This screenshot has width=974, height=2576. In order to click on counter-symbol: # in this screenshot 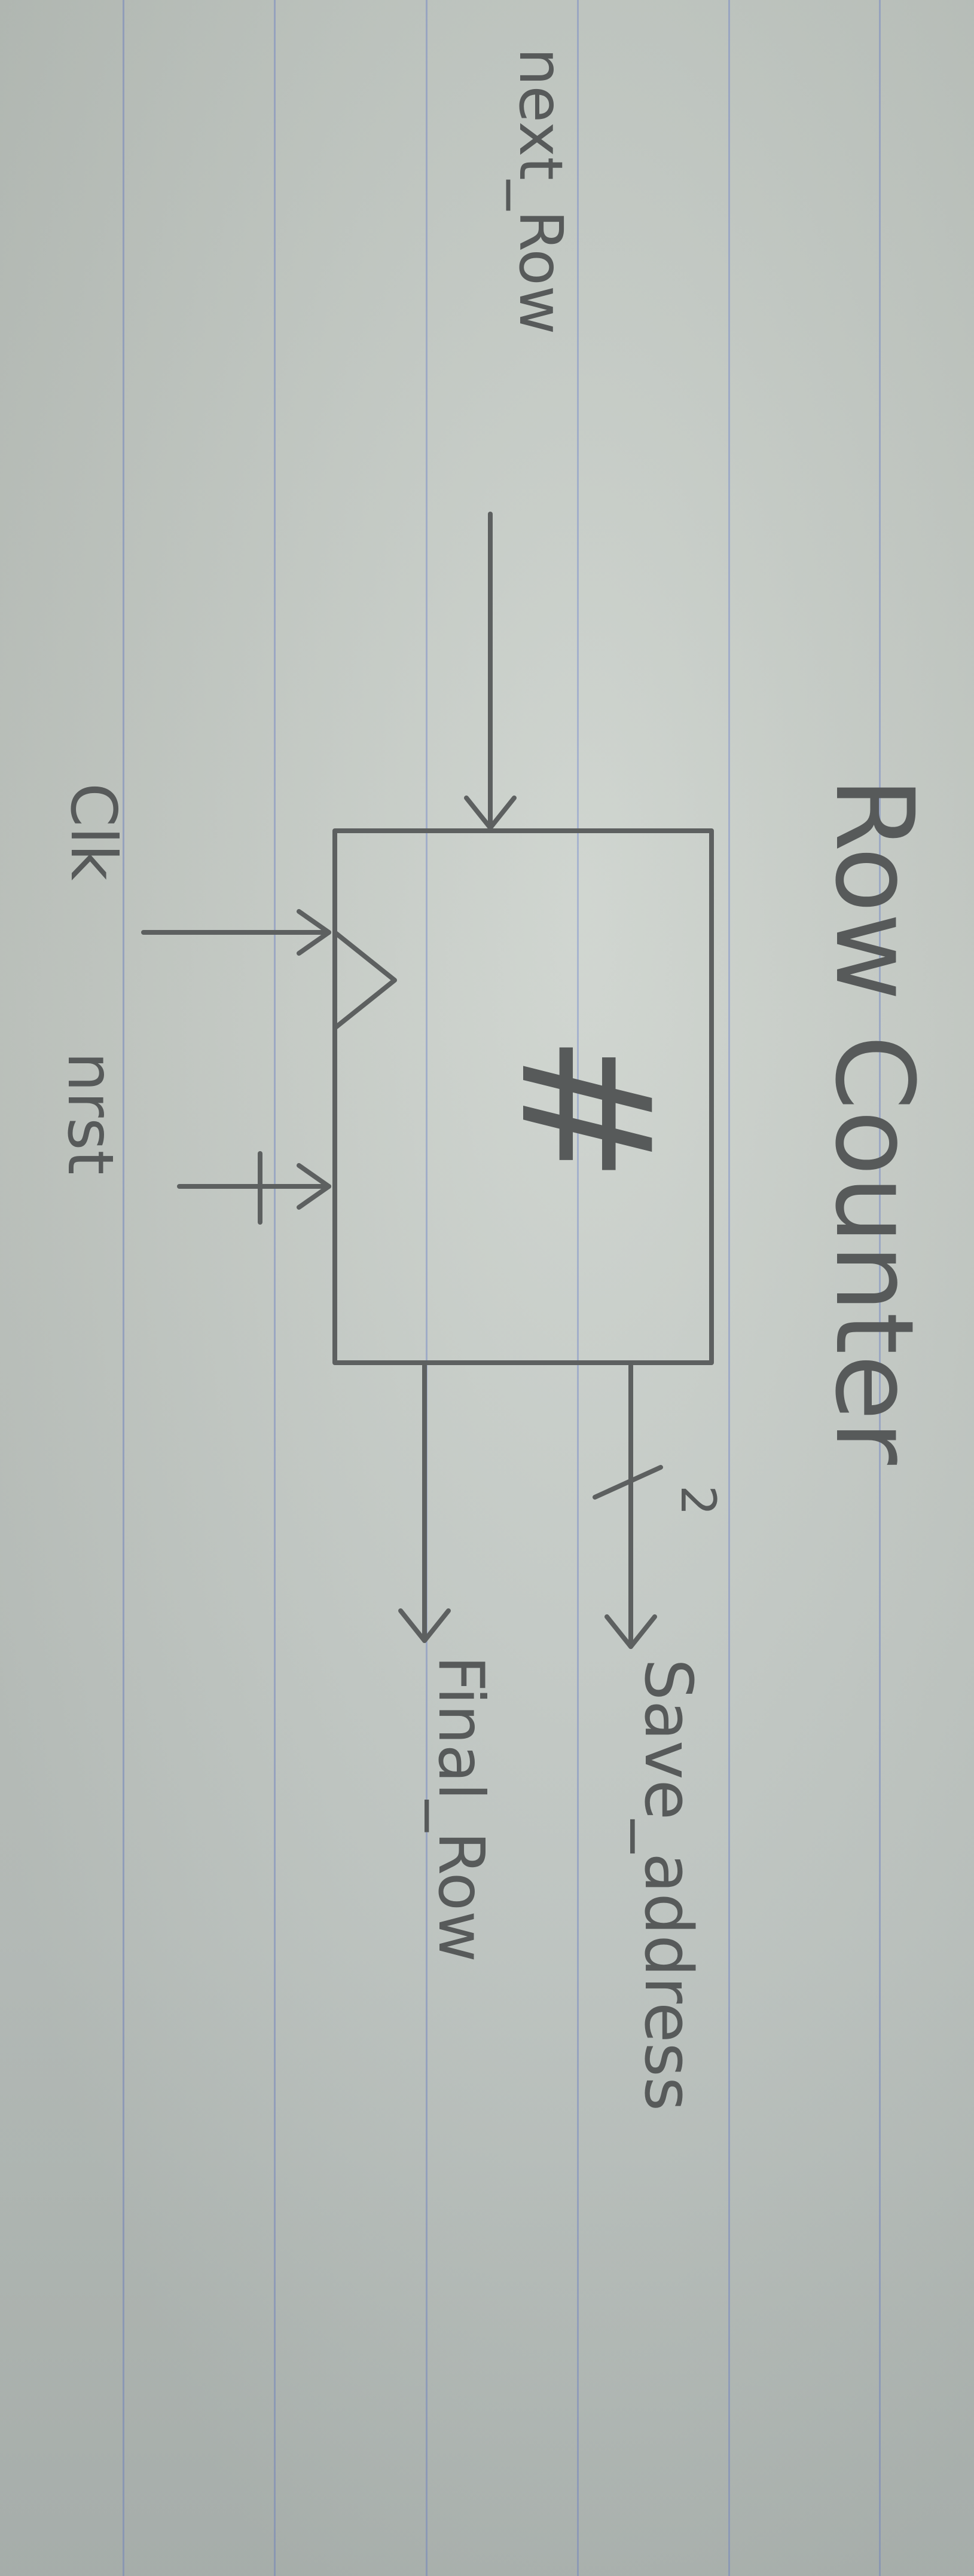, I will do `click(585, 1108)`.